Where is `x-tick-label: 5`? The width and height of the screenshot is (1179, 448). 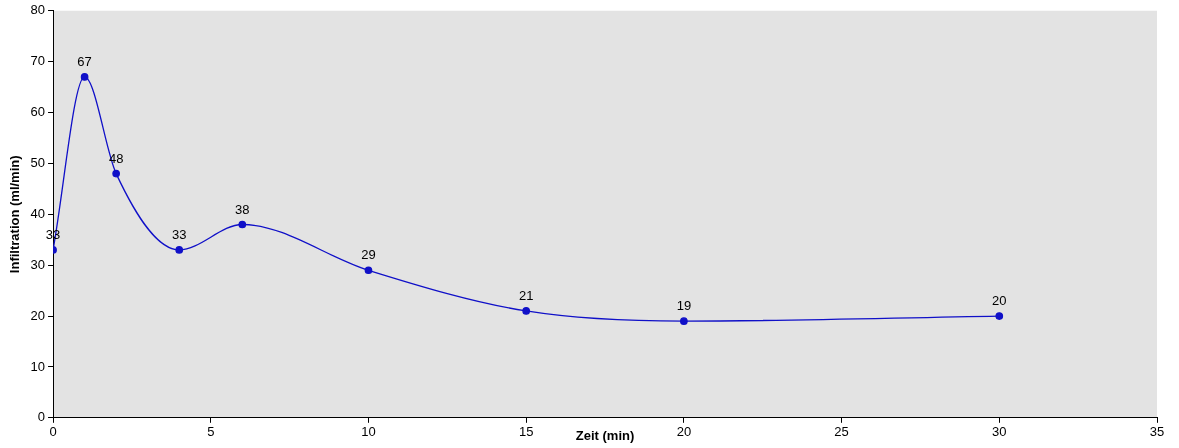 x-tick-label: 5 is located at coordinates (211, 432).